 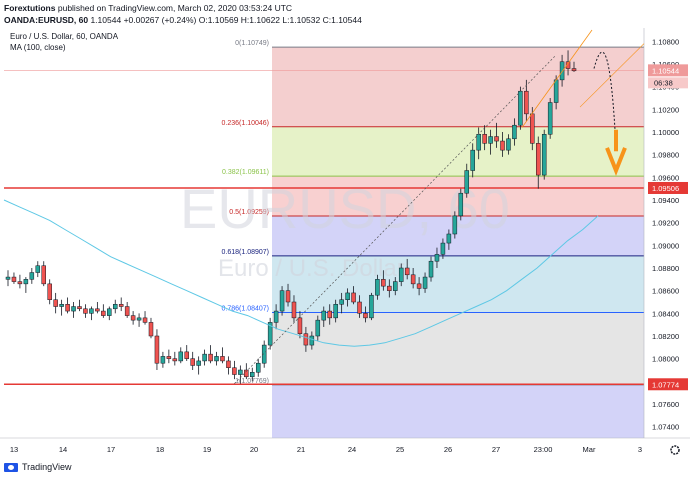 I want to click on gear-icon, so click(x=675, y=450).